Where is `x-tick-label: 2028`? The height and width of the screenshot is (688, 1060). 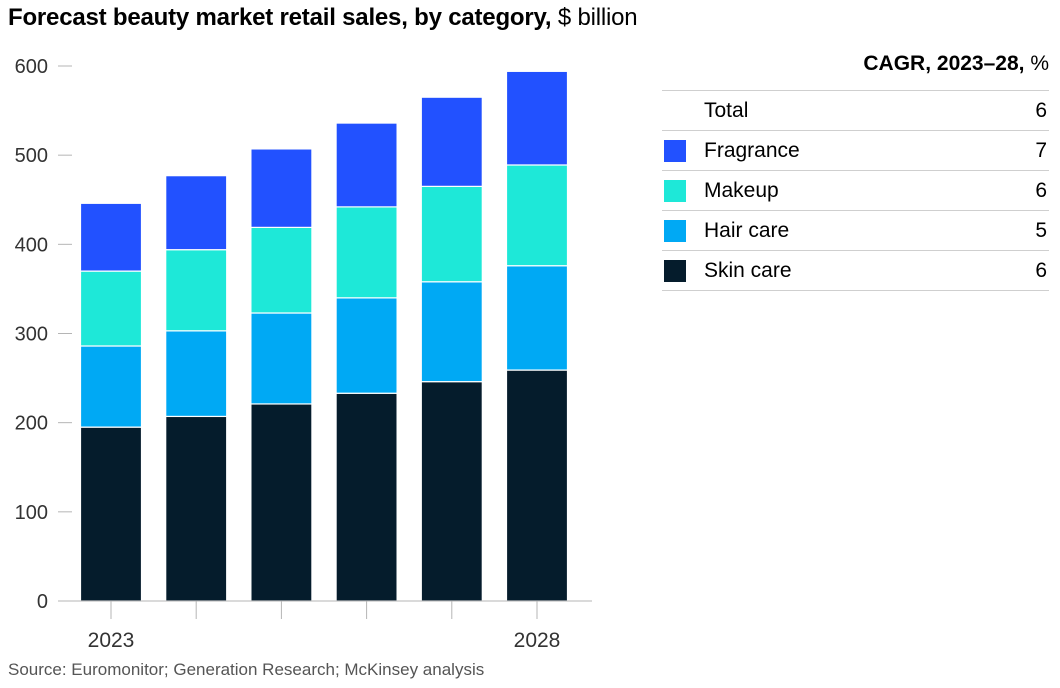
x-tick-label: 2028 is located at coordinates (537, 640).